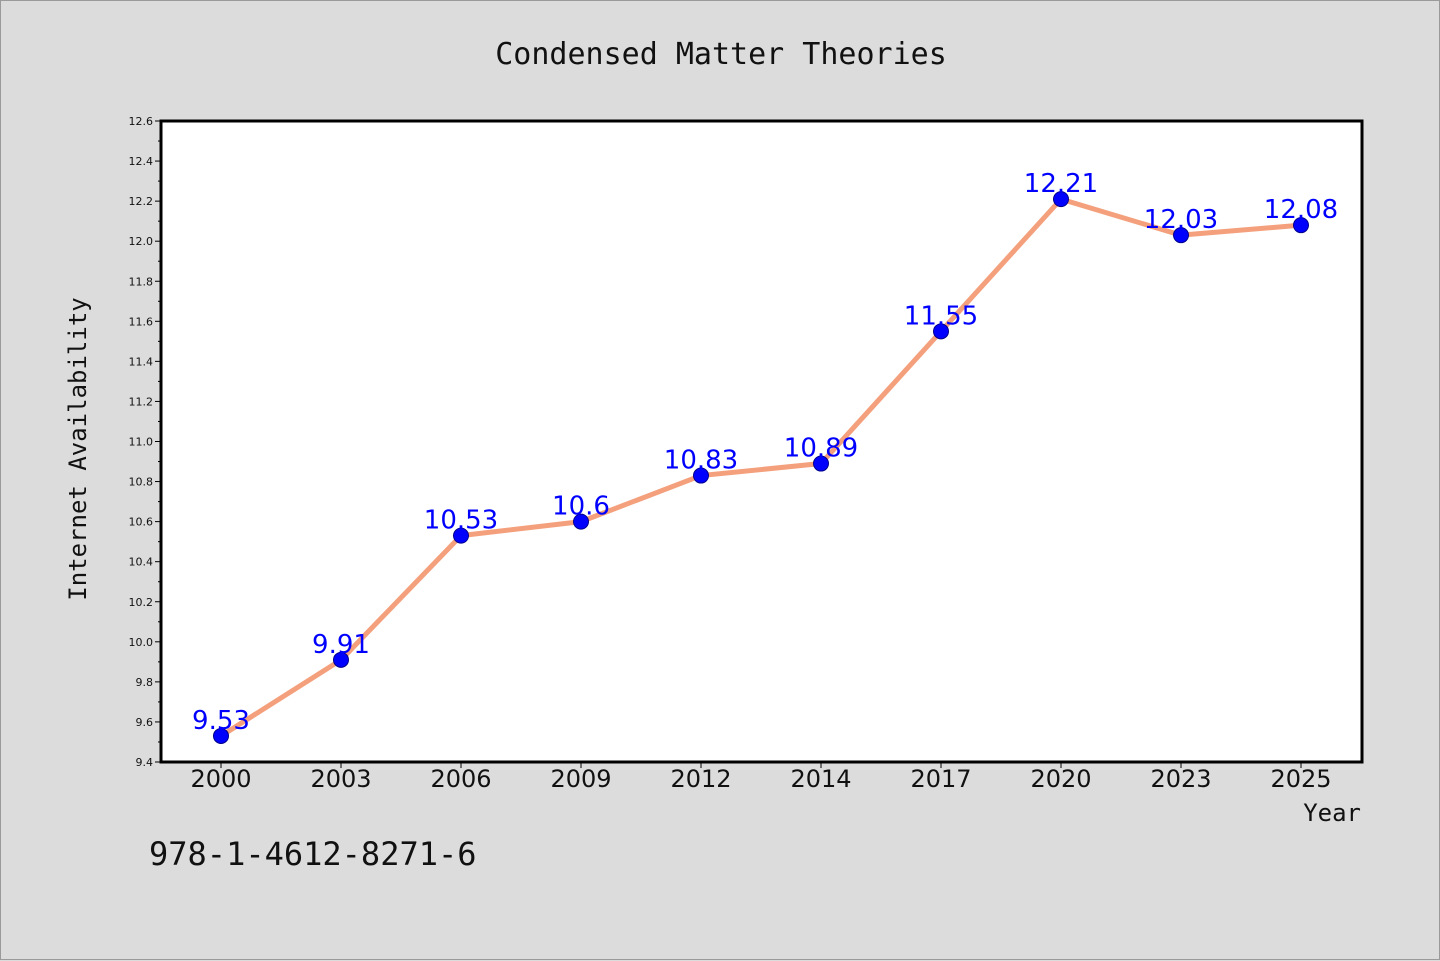 This screenshot has height=961, width=1440. What do you see at coordinates (460, 779) in the screenshot?
I see `x-tick-label: 2006` at bounding box center [460, 779].